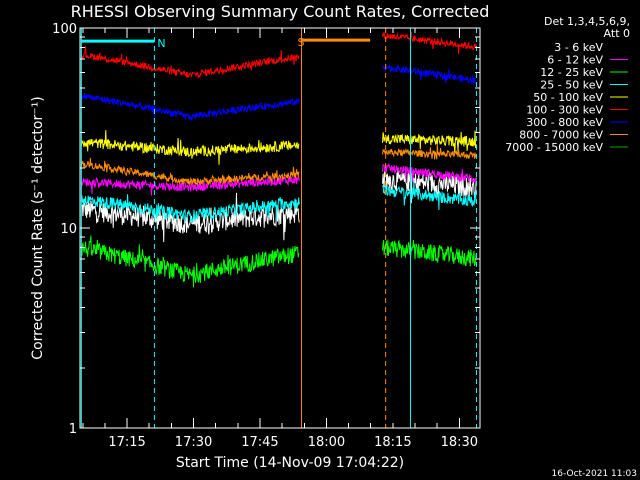 Image resolution: width=640 pixels, height=480 pixels. Describe the element at coordinates (126, 442) in the screenshot. I see `x-tick-label: 17:15` at that location.